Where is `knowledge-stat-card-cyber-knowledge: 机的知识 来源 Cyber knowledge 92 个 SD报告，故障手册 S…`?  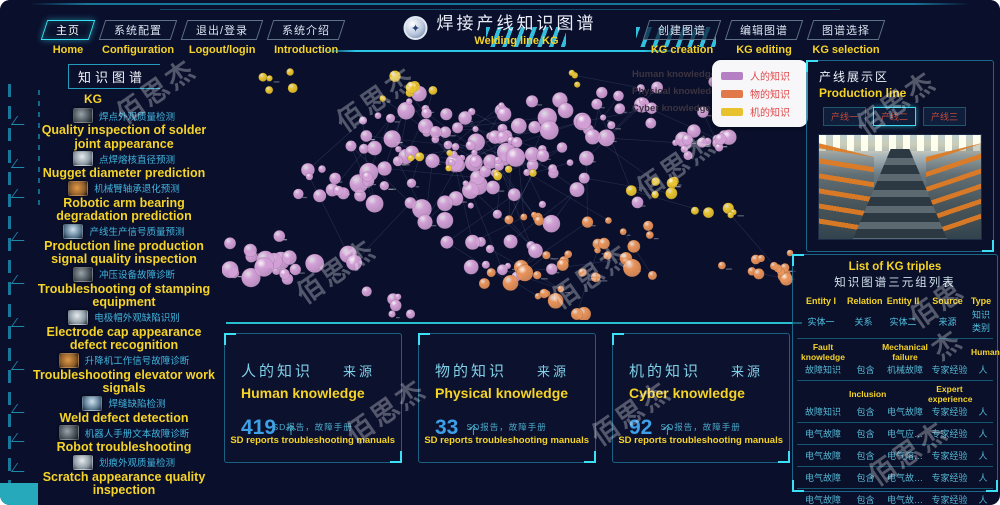 knowledge-stat-card-cyber-knowledge: 机的知识 来源 Cyber knowledge 92 个 SD报告，故障手册 S… is located at coordinates (701, 398).